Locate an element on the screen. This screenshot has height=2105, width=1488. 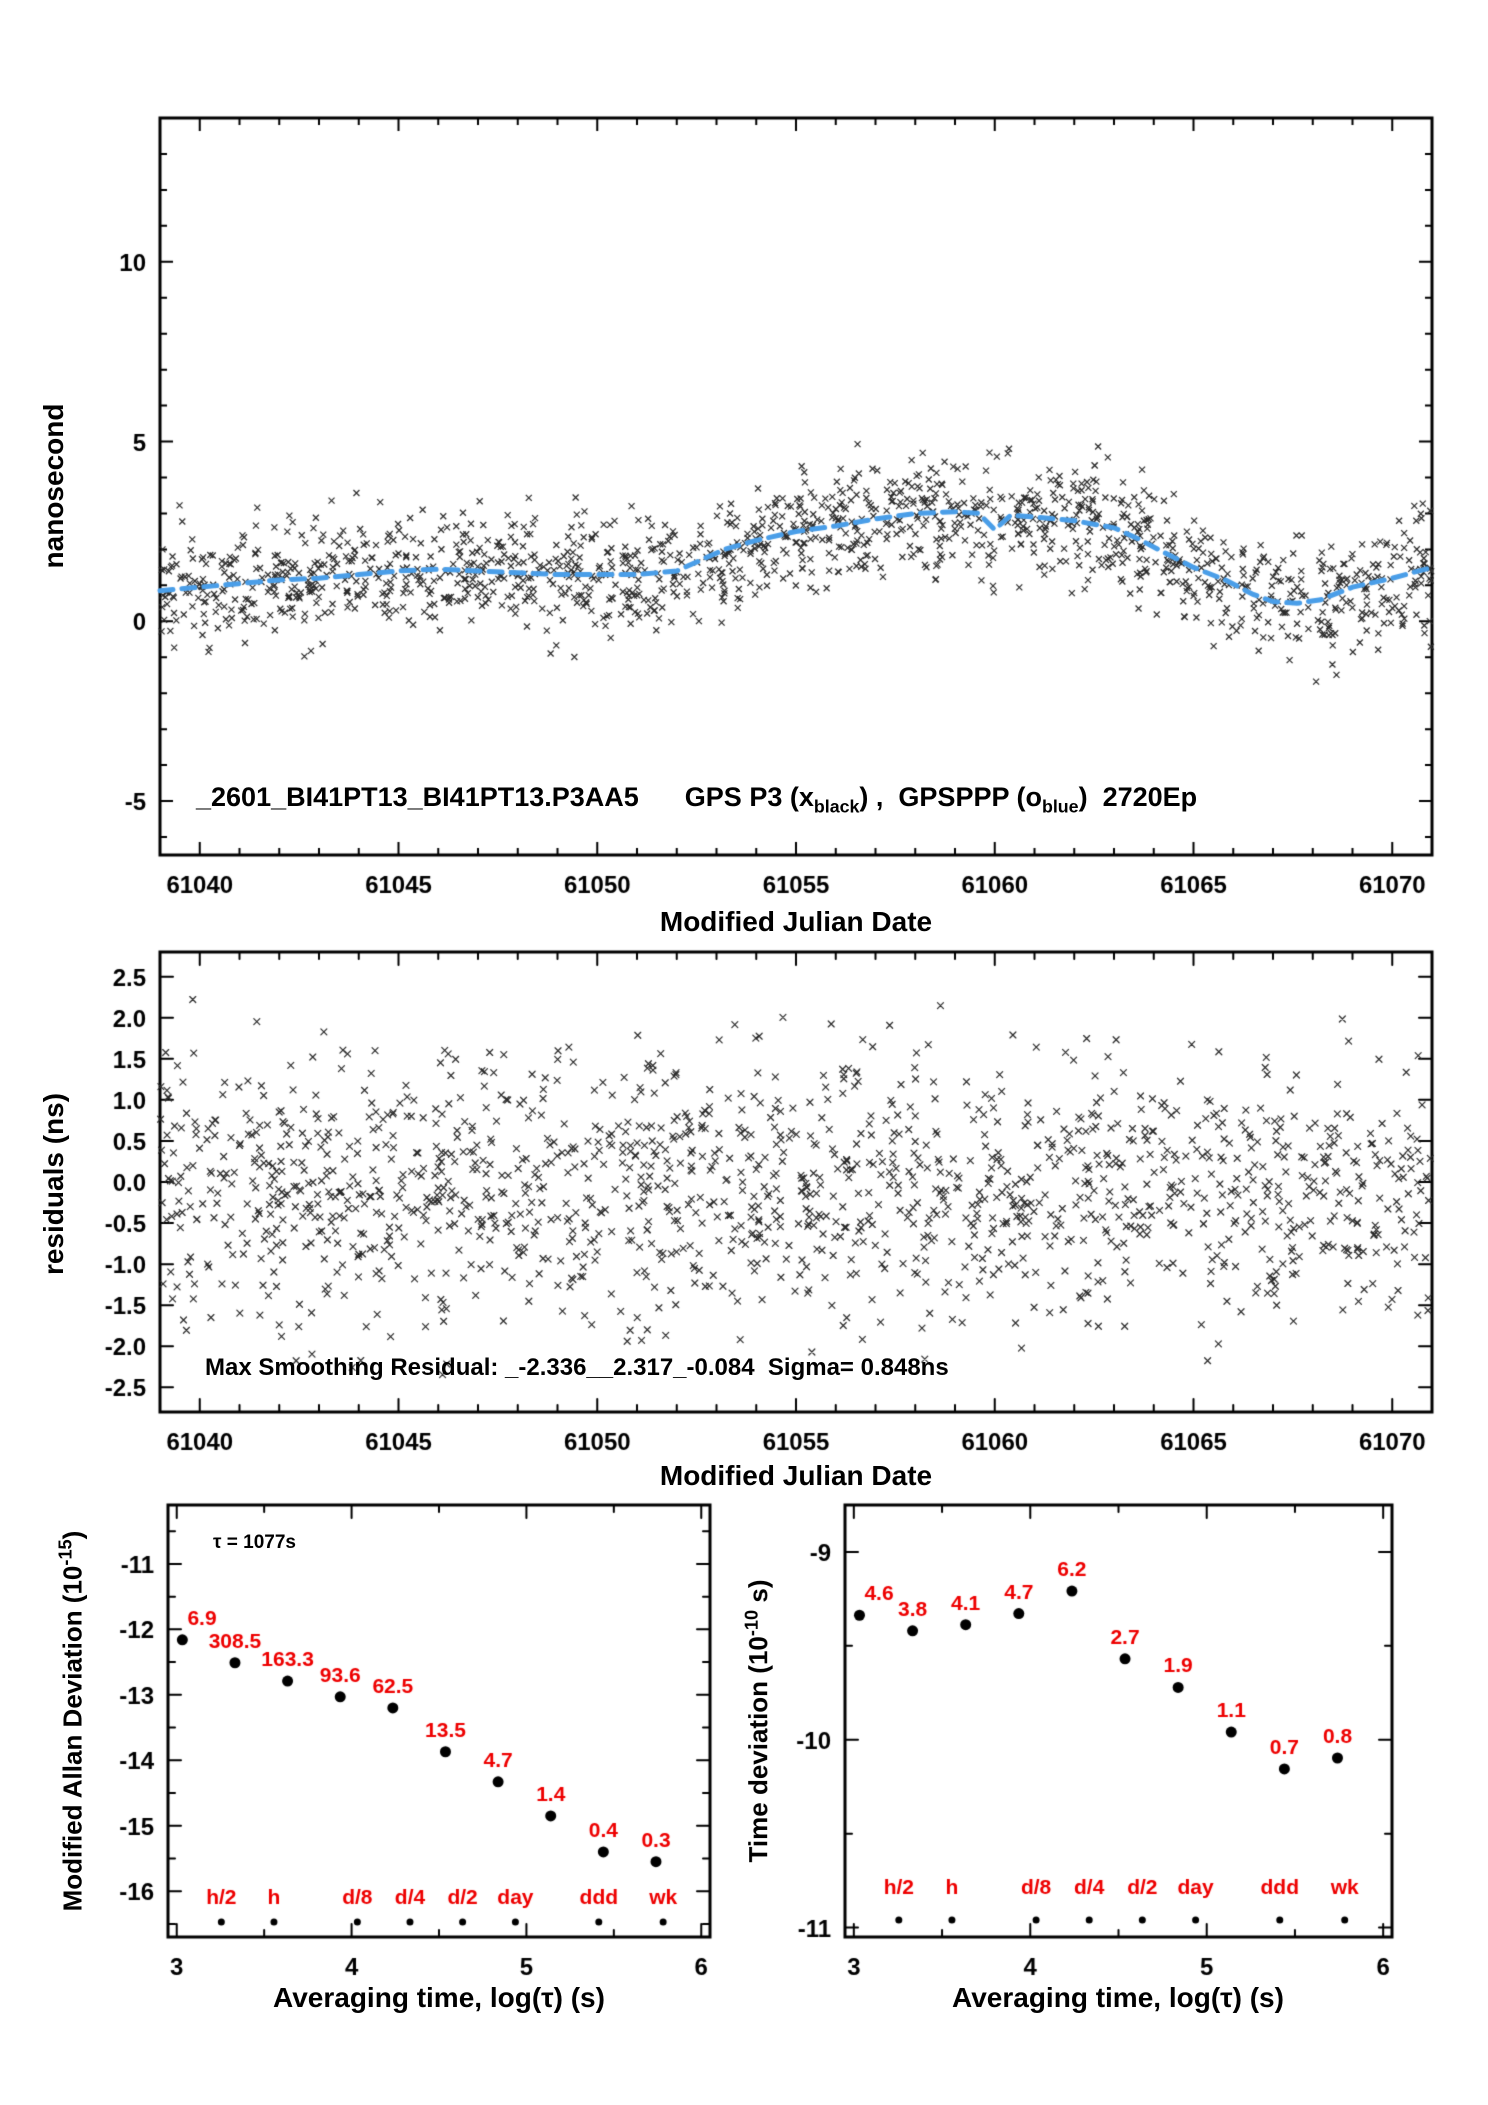
tau-annotation: τ = 1077s is located at coordinates (254, 1542).